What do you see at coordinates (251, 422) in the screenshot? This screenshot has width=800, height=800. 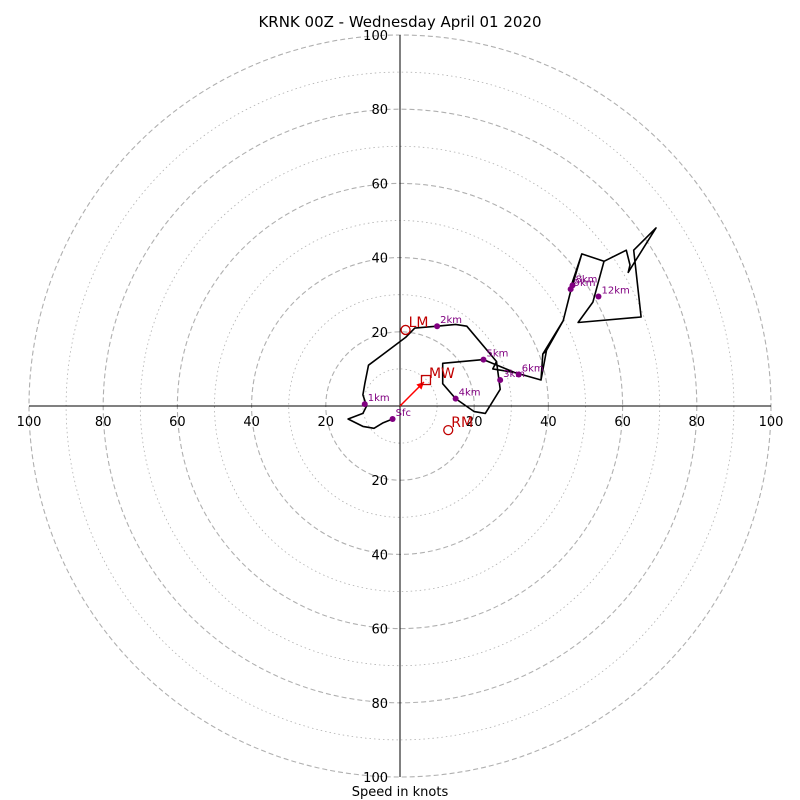 I see `tick-label-left: 40` at bounding box center [251, 422].